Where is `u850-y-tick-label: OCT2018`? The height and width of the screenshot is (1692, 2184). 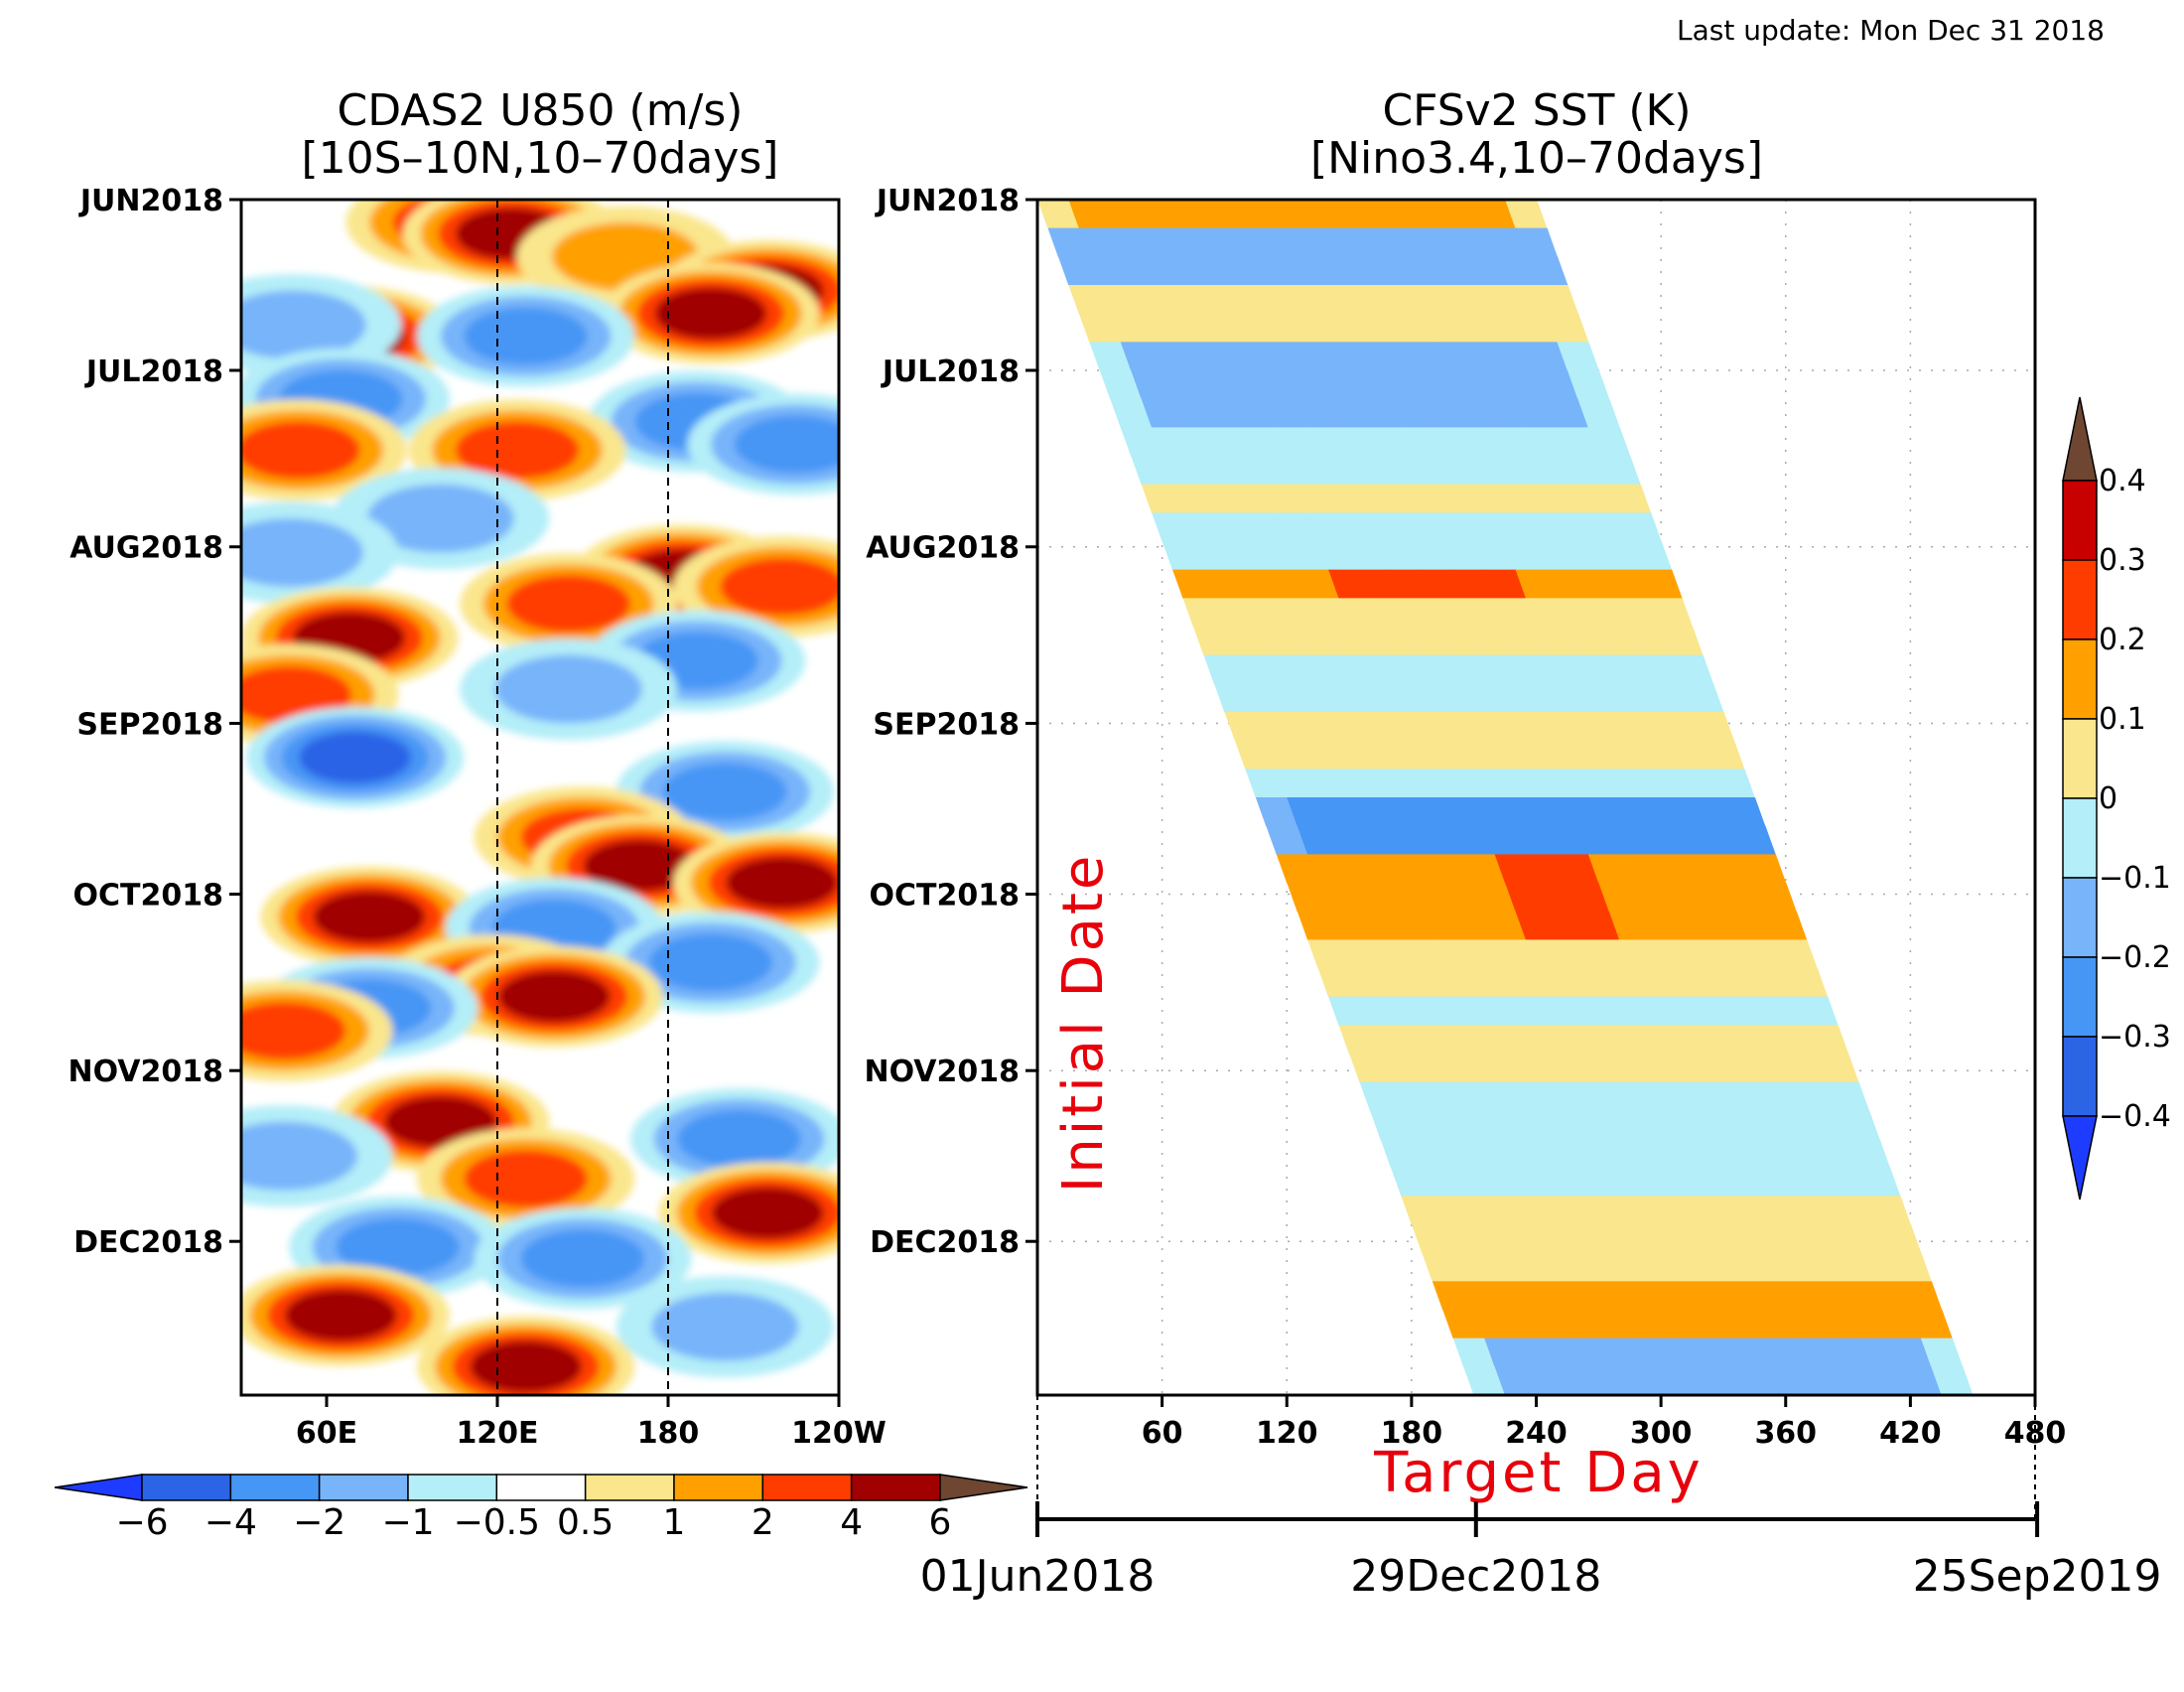 u850-y-tick-label: OCT2018 is located at coordinates (148, 895).